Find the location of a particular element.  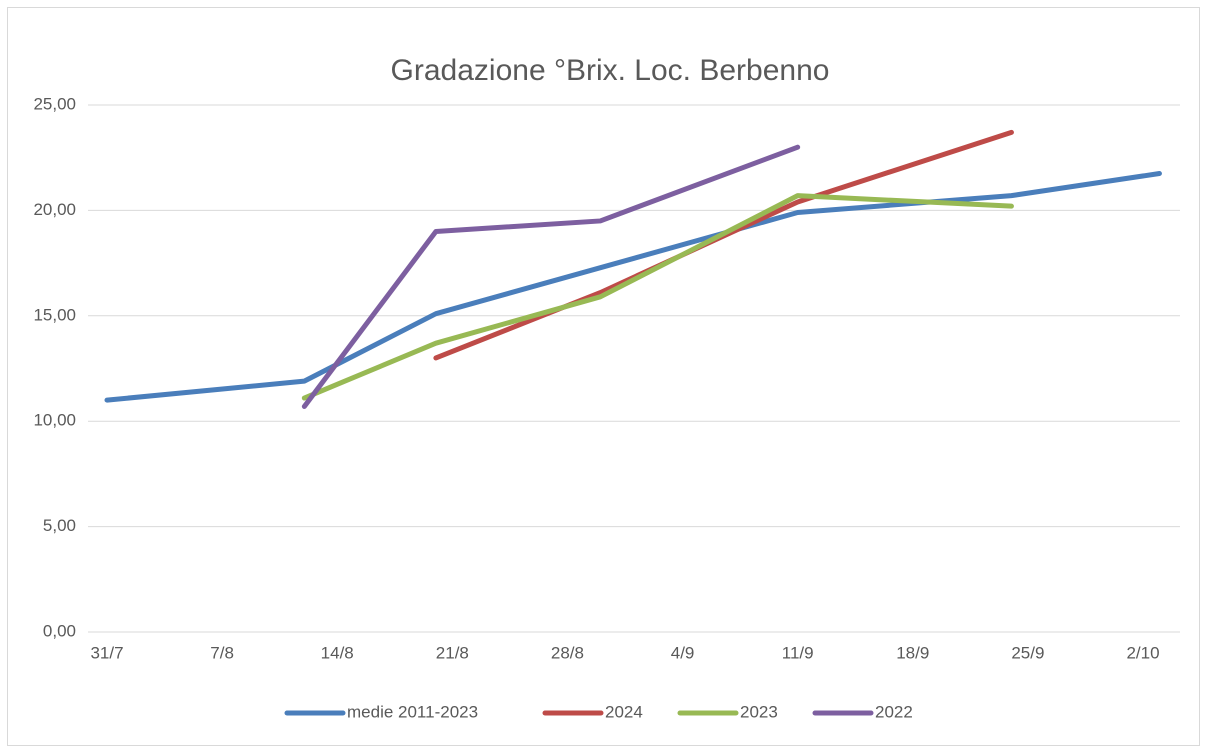

x-tick-label: 28/8 is located at coordinates (567, 652).